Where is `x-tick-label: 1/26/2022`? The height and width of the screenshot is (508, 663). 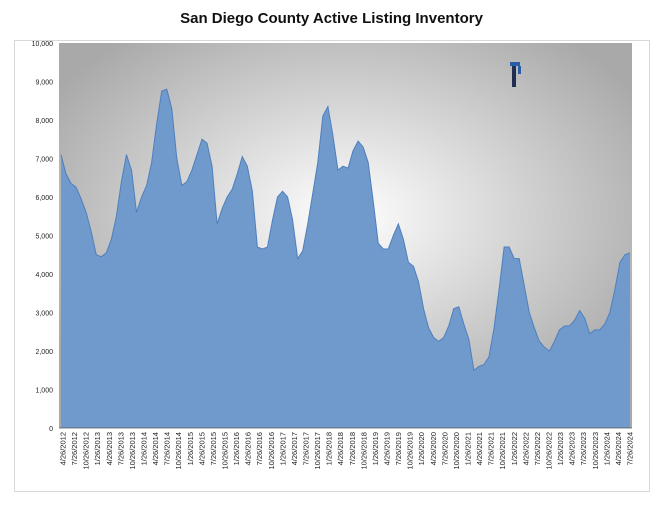
x-tick-label: 1/26/2022 is located at coordinates (514, 448).